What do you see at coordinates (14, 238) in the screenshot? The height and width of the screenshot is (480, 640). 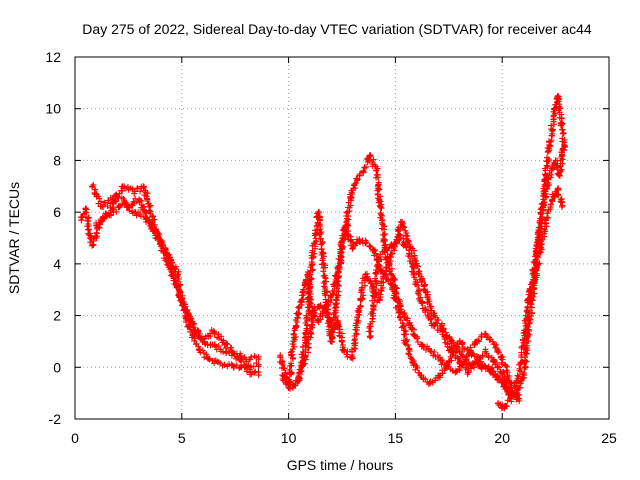 I see `y-axis-label: SDTVAR / TECUs` at bounding box center [14, 238].